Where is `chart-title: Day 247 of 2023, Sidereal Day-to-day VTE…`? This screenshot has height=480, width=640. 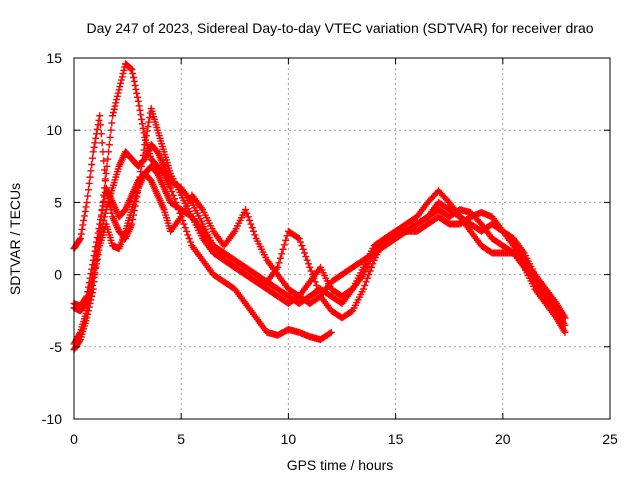
chart-title: Day 247 of 2023, Sidereal Day-to-day VTE… is located at coordinates (339, 28).